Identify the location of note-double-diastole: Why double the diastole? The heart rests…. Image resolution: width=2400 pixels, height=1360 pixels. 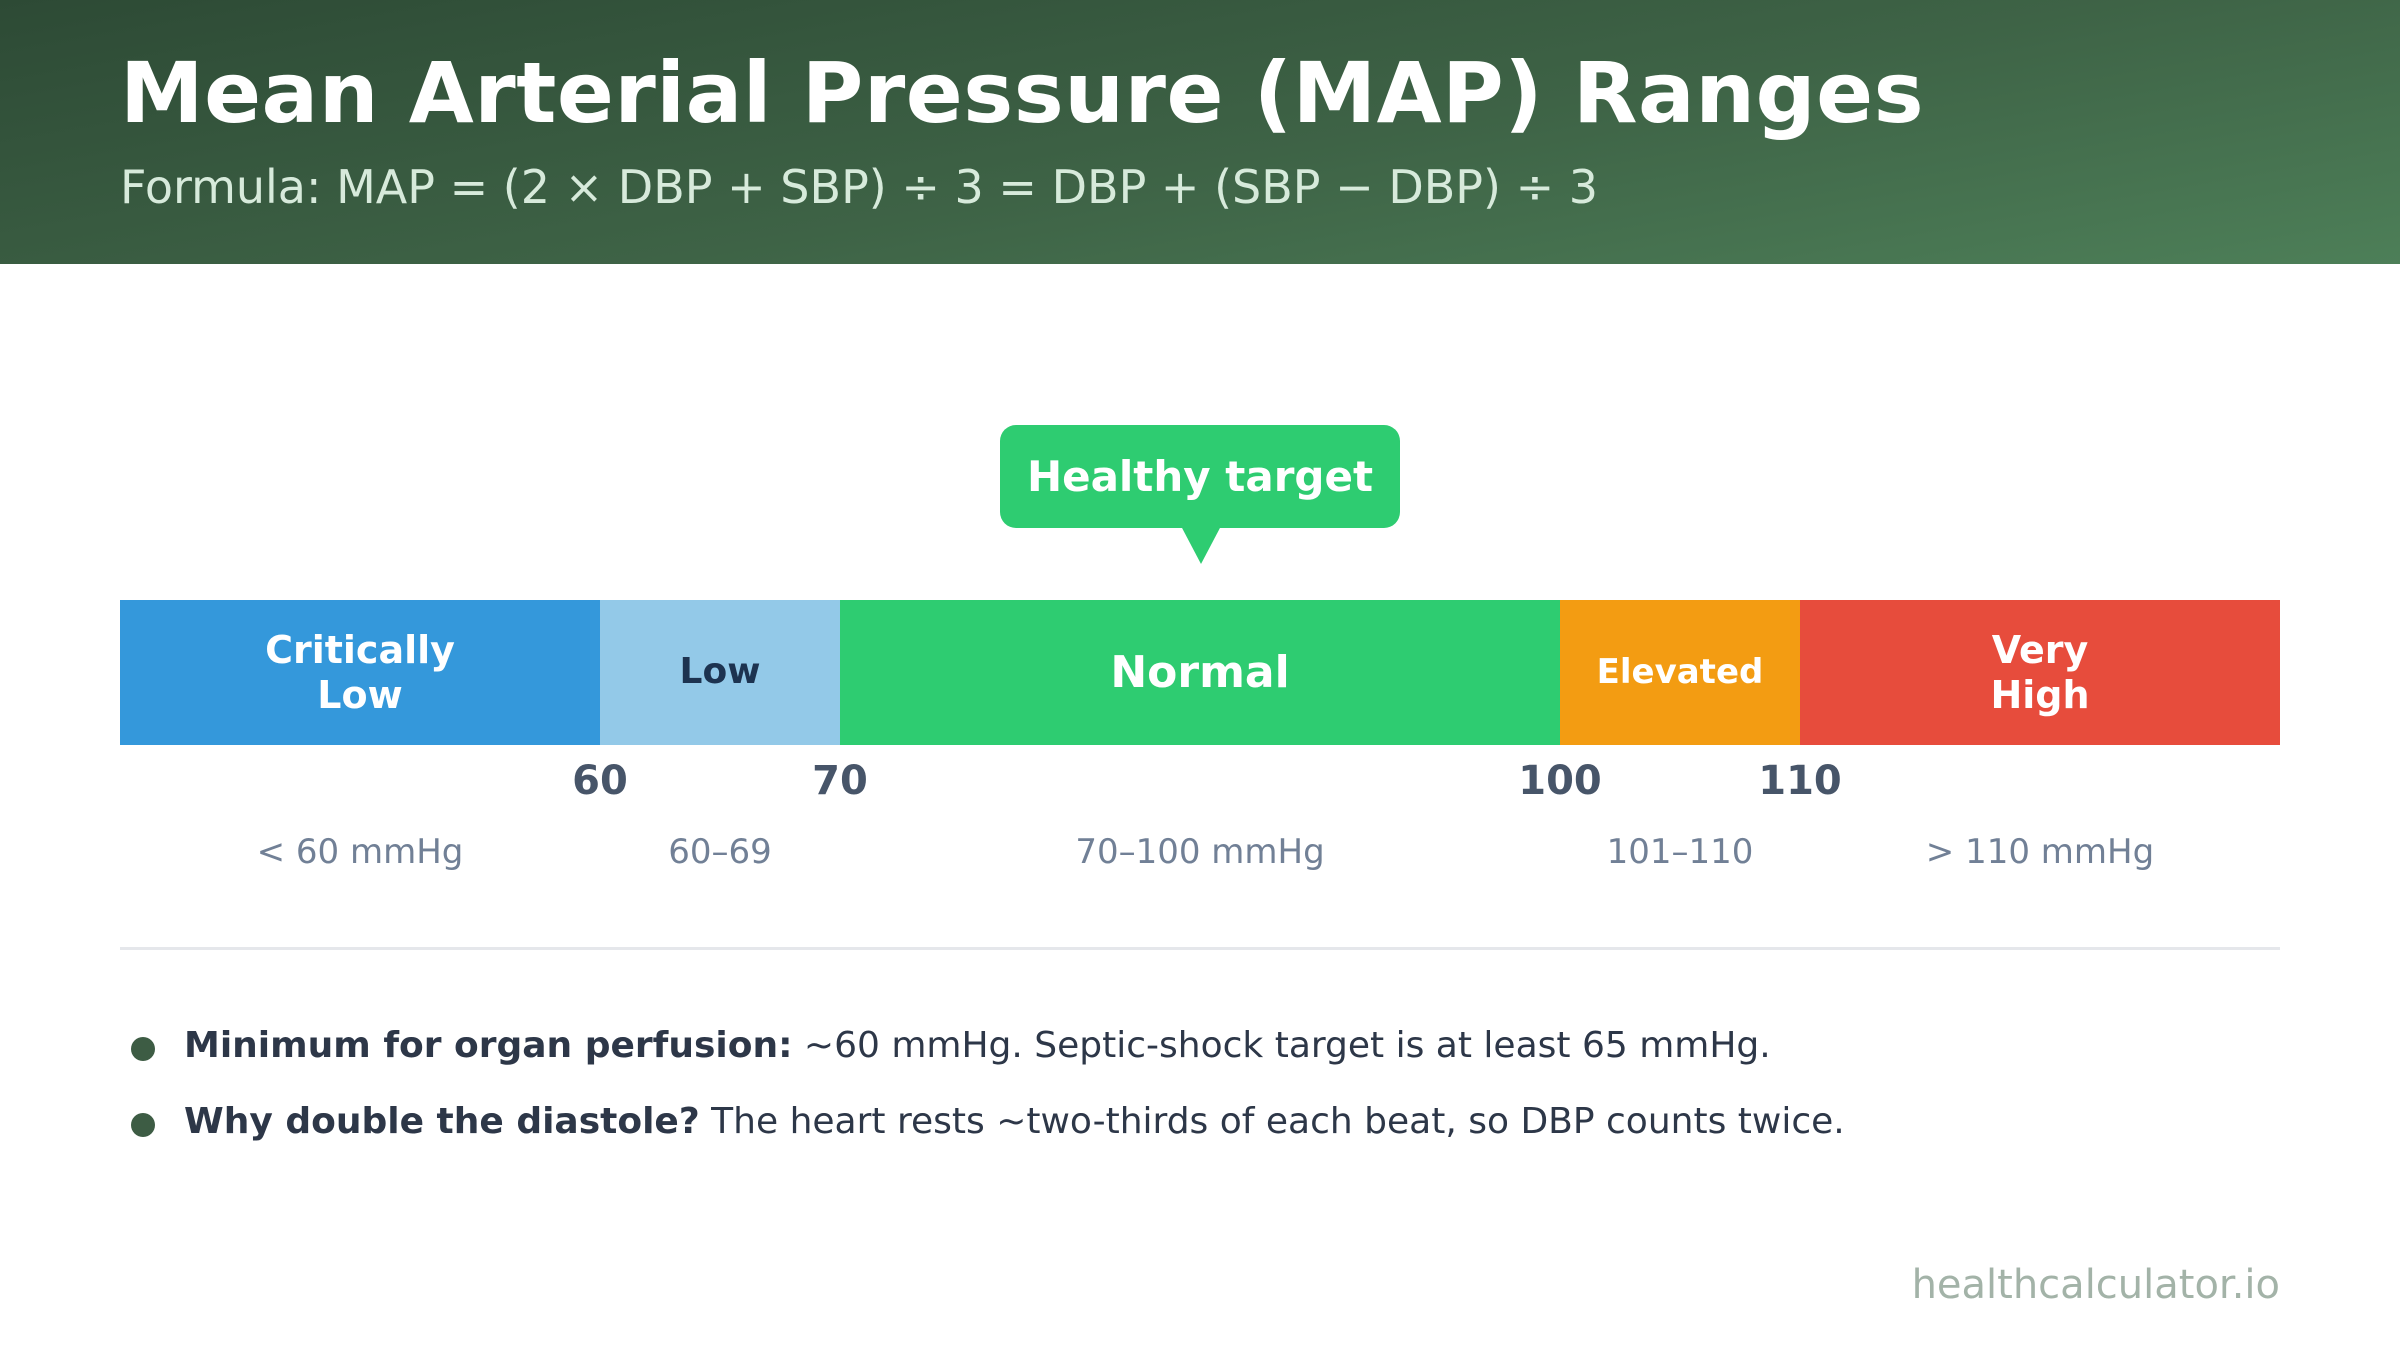
(1200, 1139).